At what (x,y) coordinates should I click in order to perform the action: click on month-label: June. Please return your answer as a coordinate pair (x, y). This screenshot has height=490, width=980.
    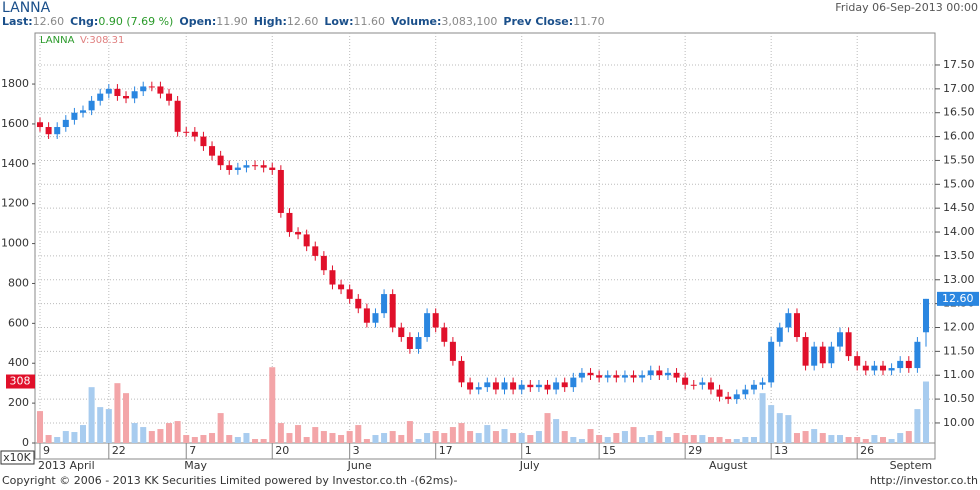
    Looking at the image, I should click on (359, 465).